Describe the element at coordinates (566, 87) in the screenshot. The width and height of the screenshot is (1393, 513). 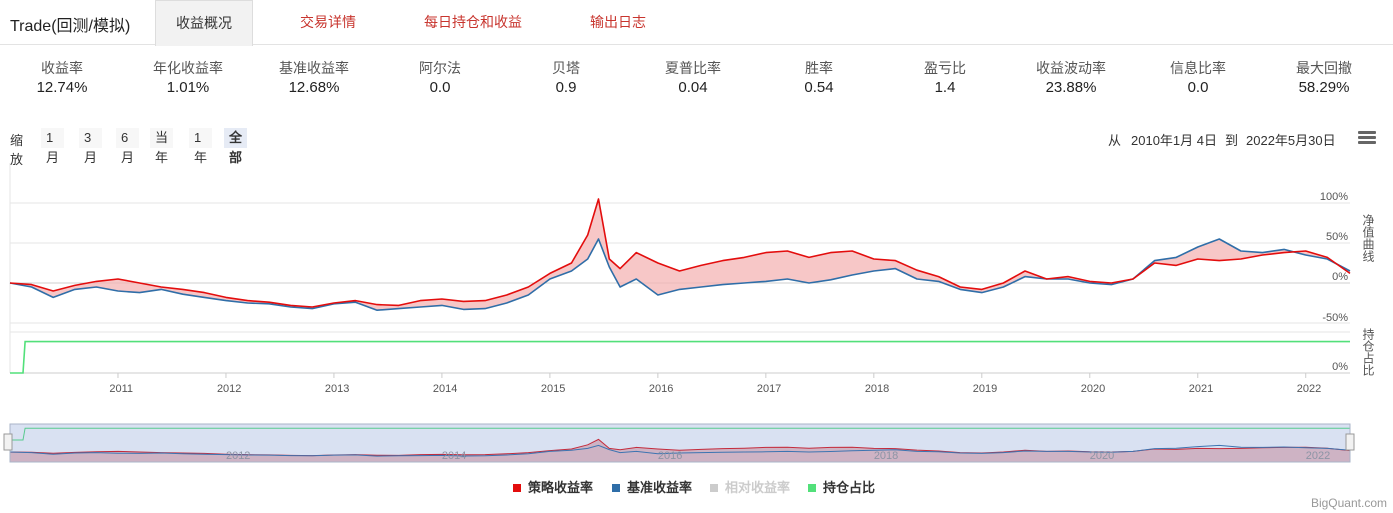
I see `stat-value: 0.9` at that location.